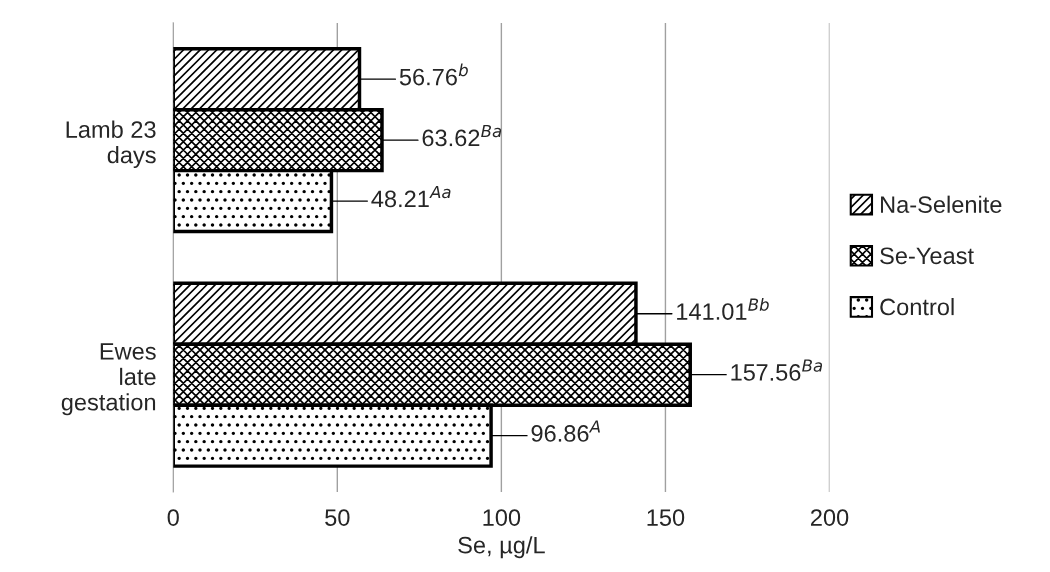  Describe the element at coordinates (462, 136) in the screenshot. I see `data-label: 63.62$^{Ba}$` at that location.